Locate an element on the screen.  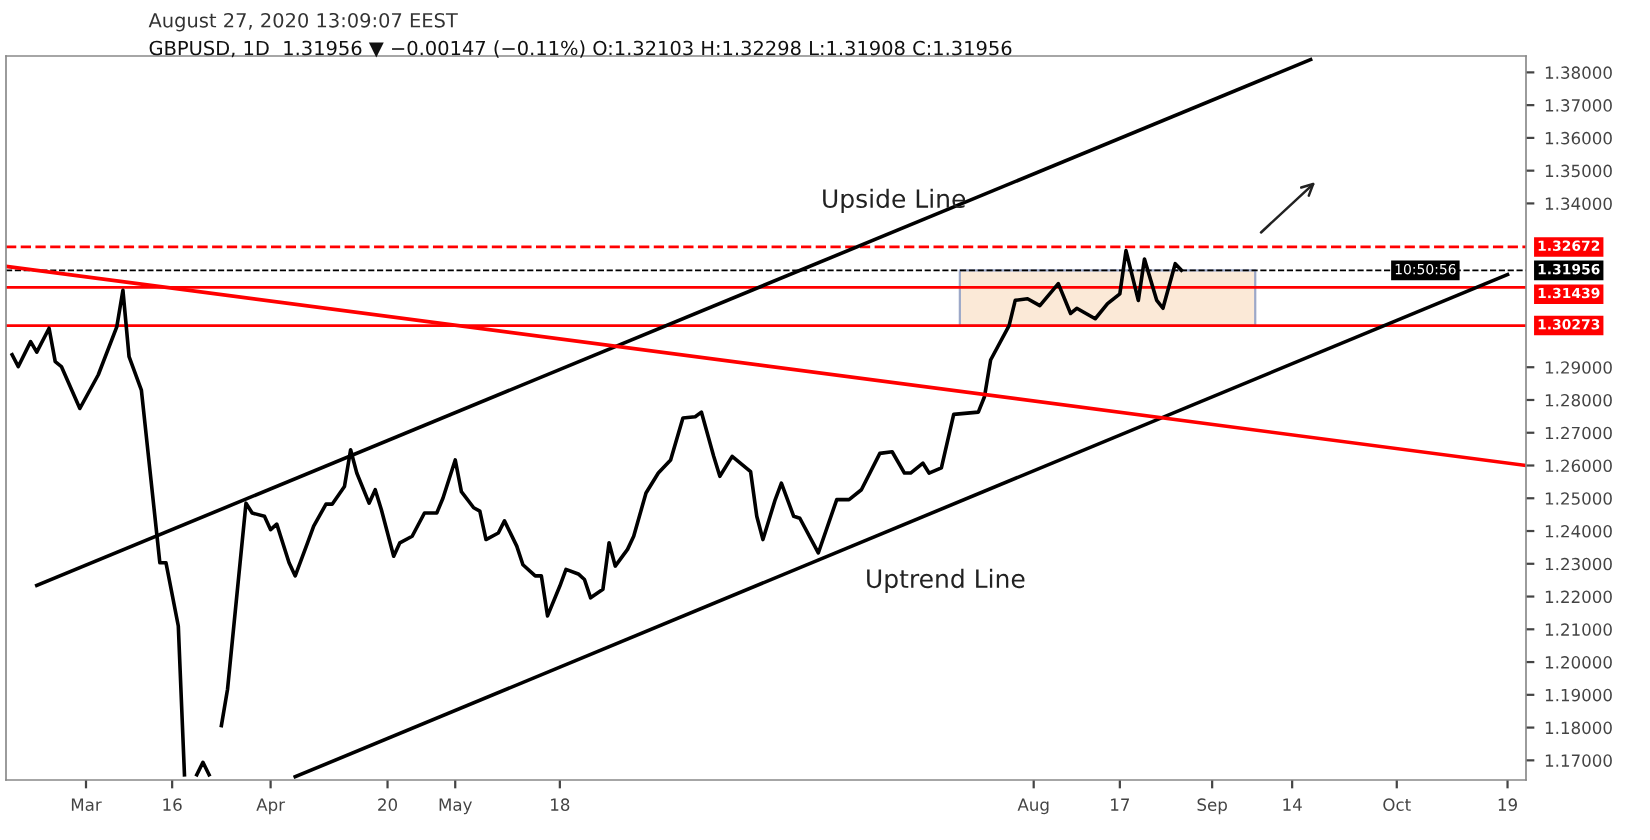
x-tick-label: Apr is located at coordinates (271, 806).